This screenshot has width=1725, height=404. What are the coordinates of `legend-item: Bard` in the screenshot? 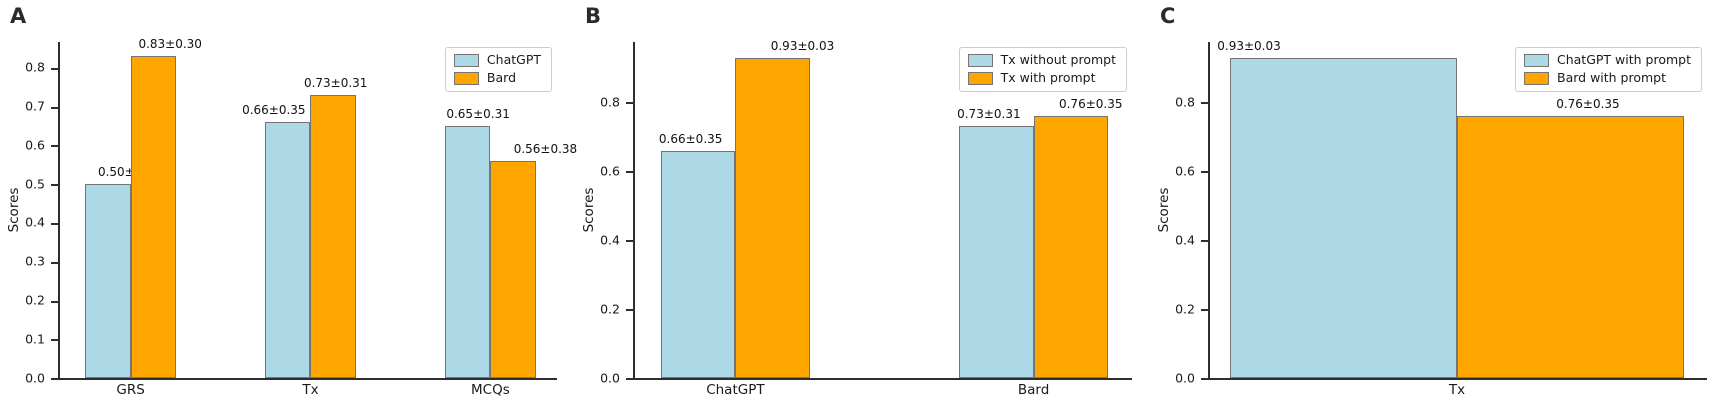 It's located at (497, 78).